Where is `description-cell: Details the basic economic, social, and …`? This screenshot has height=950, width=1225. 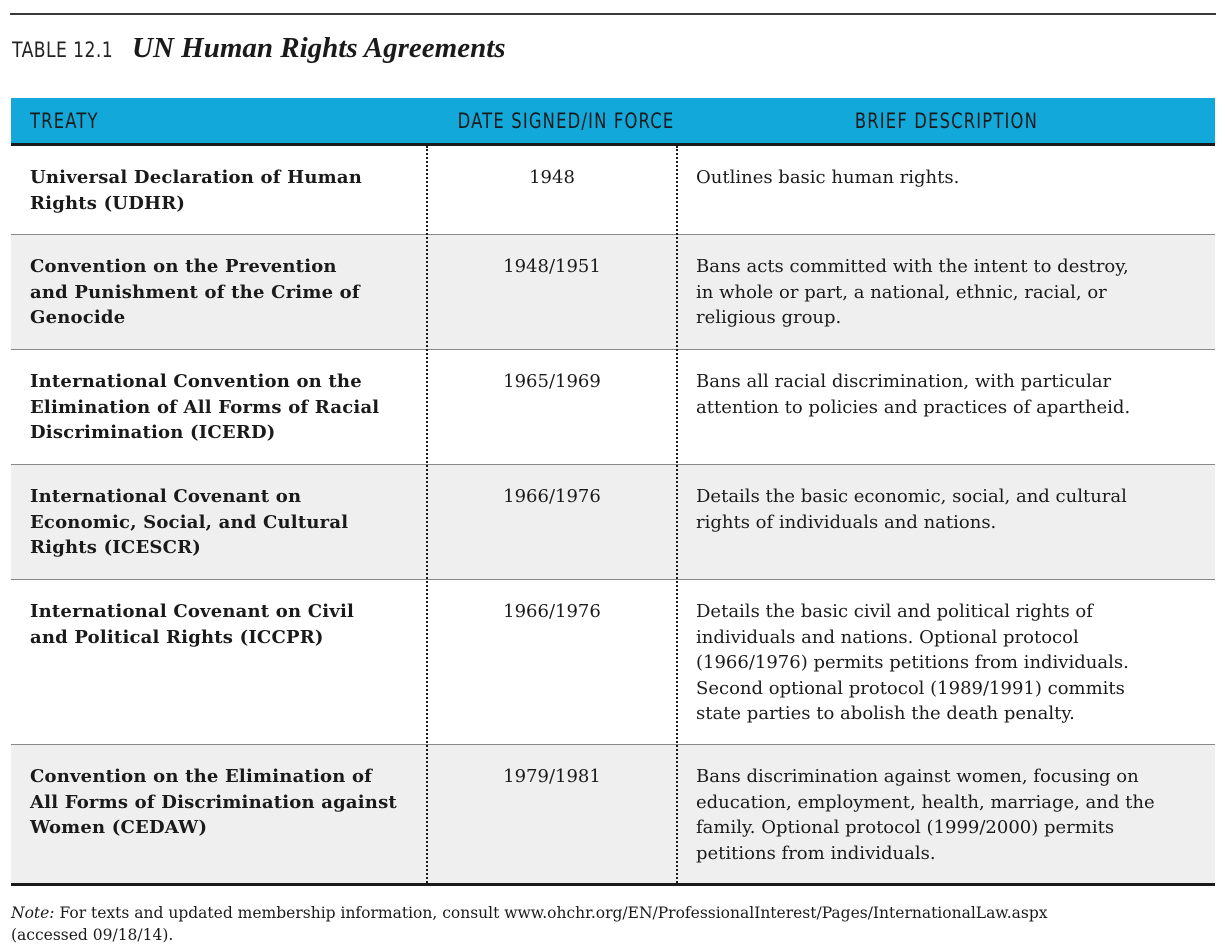
description-cell: Details the basic economic, social, and … is located at coordinates (946, 509).